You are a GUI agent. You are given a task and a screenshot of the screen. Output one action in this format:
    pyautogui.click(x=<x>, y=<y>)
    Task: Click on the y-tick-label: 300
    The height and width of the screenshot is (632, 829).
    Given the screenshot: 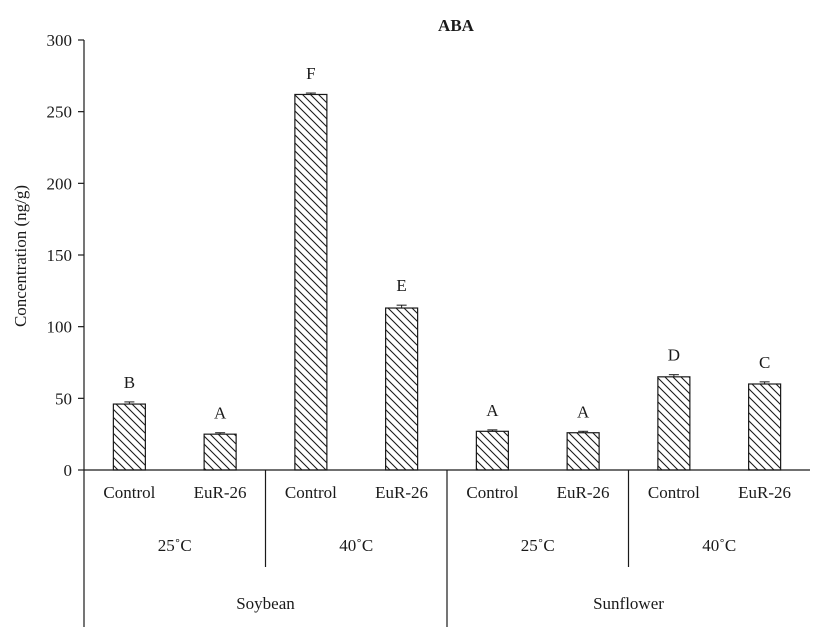 What is the action you would take?
    pyautogui.click(x=60, y=40)
    